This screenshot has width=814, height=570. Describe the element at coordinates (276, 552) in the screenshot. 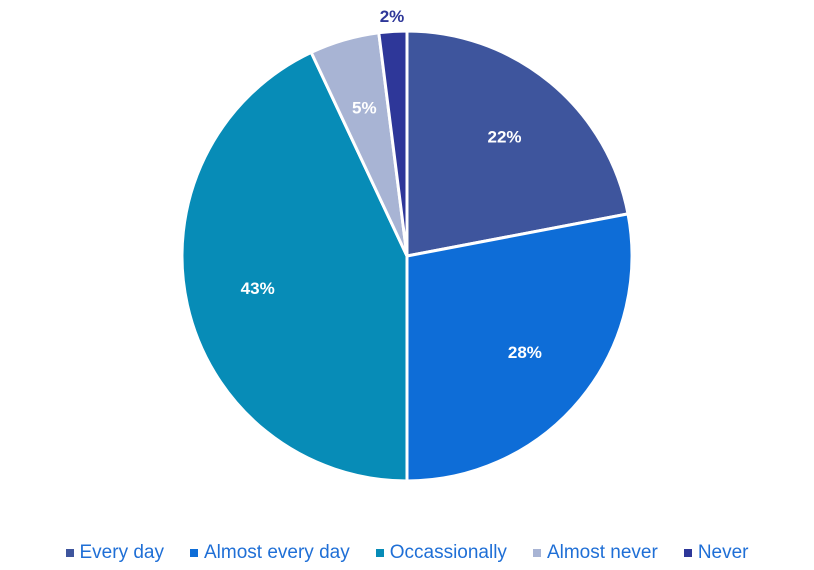

I see `legend-label: Almost every day` at that location.